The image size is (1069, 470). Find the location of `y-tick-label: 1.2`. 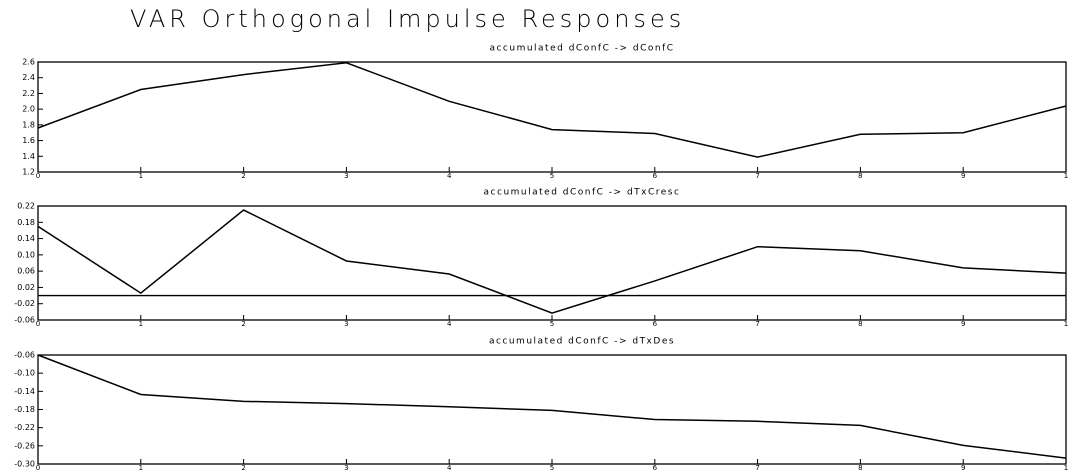

y-tick-label: 1.2 is located at coordinates (28, 172).